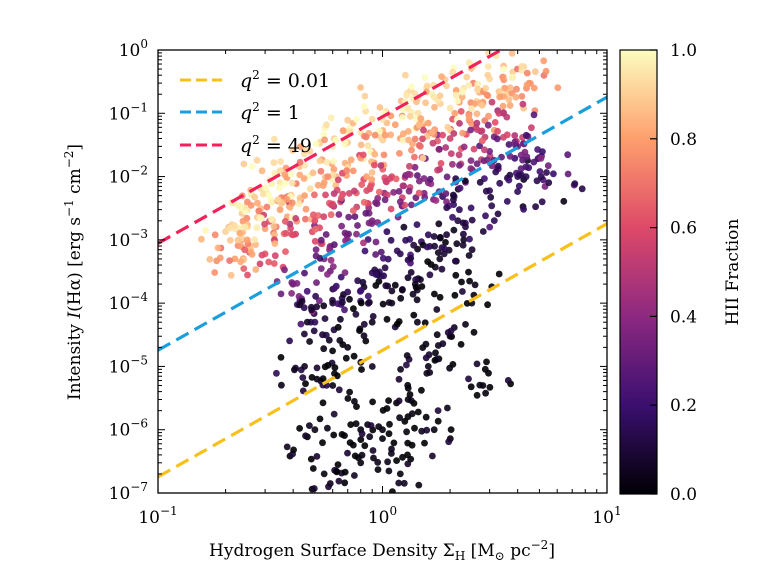 The image size is (780, 568). I want to click on legend-entry: q2 = 0.01, so click(255, 80).